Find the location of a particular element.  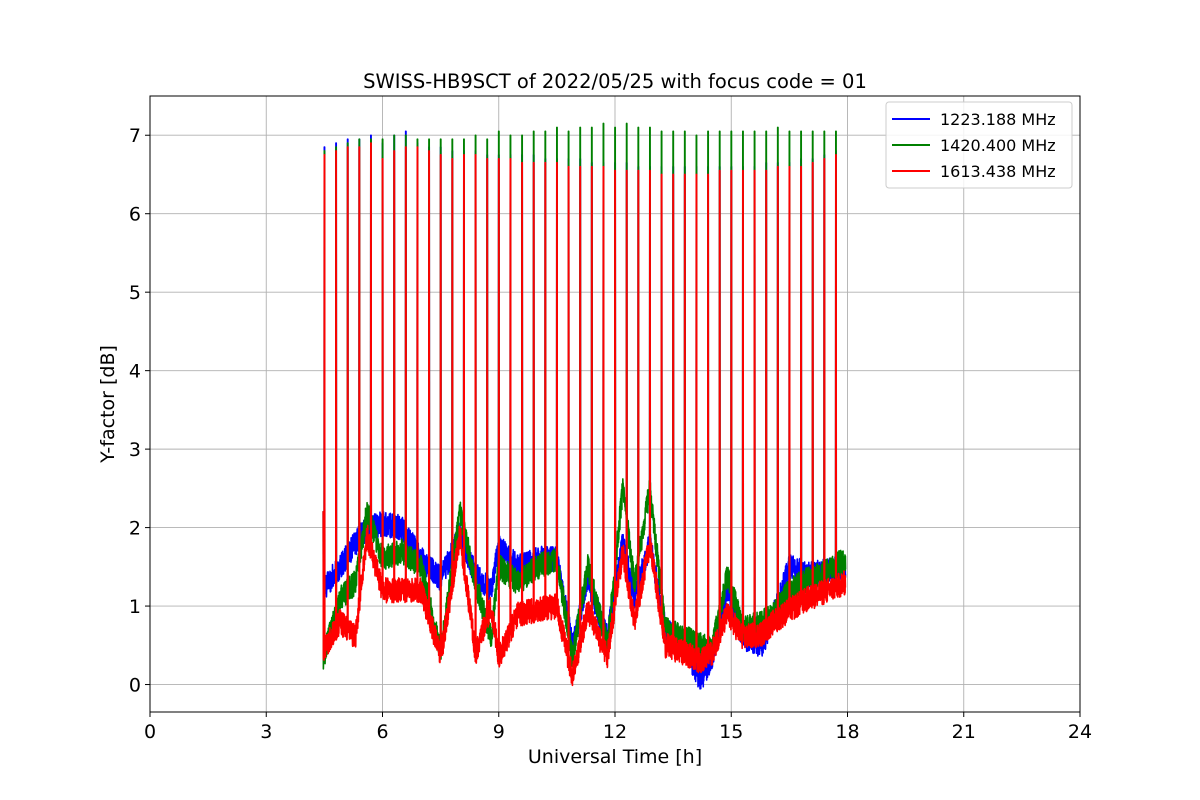

y-tick-label: 3 is located at coordinates (135, 450).